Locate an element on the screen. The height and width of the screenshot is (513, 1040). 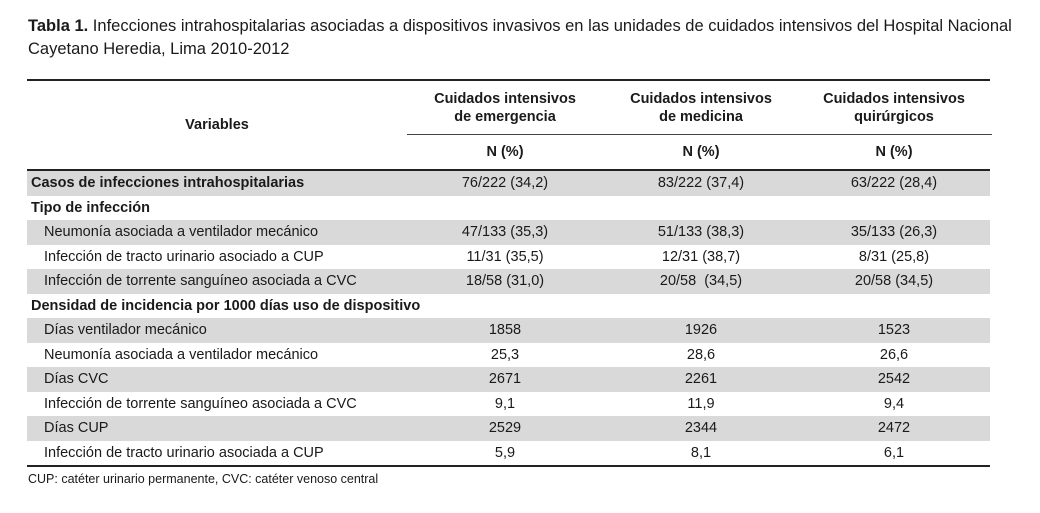
cell-quirurgicos: 6,1 is located at coordinates (894, 452).